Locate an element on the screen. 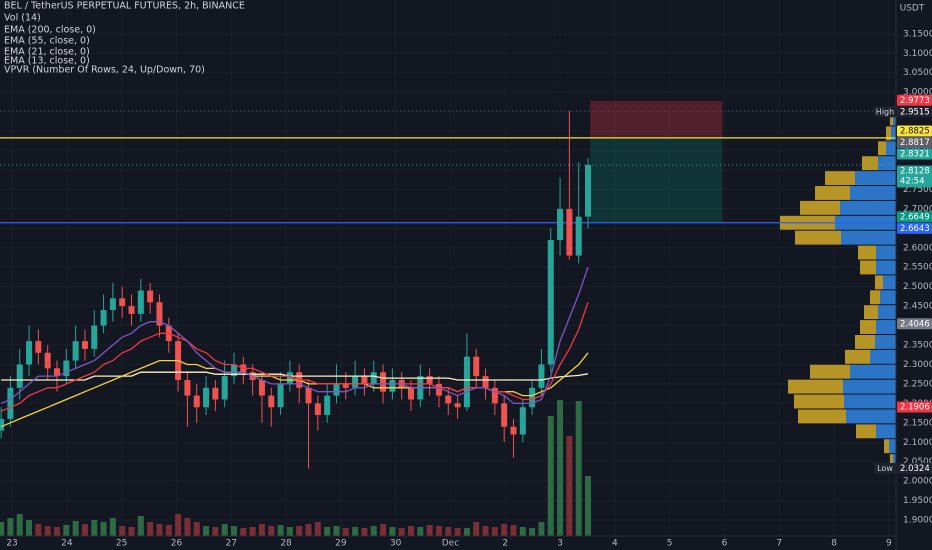 This screenshot has height=550, width=932. y-tick-label: 2.3000 is located at coordinates (917, 365).